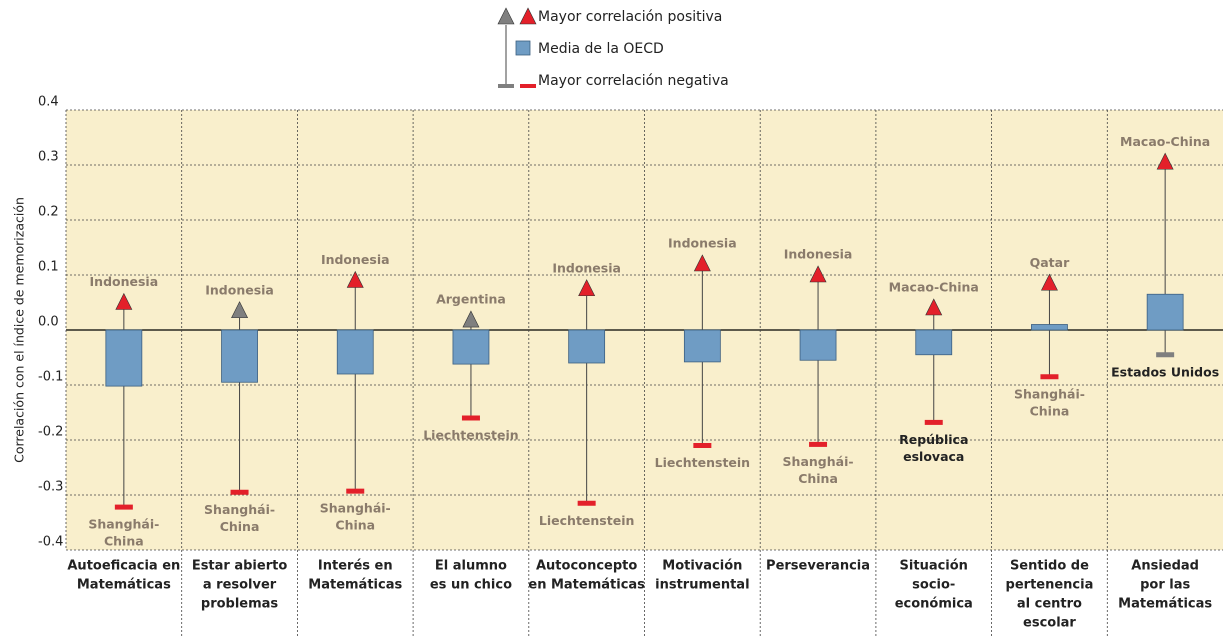 The image size is (1223, 638). Describe the element at coordinates (240, 604) in the screenshot. I see `x-tick-label: problemas` at that location.